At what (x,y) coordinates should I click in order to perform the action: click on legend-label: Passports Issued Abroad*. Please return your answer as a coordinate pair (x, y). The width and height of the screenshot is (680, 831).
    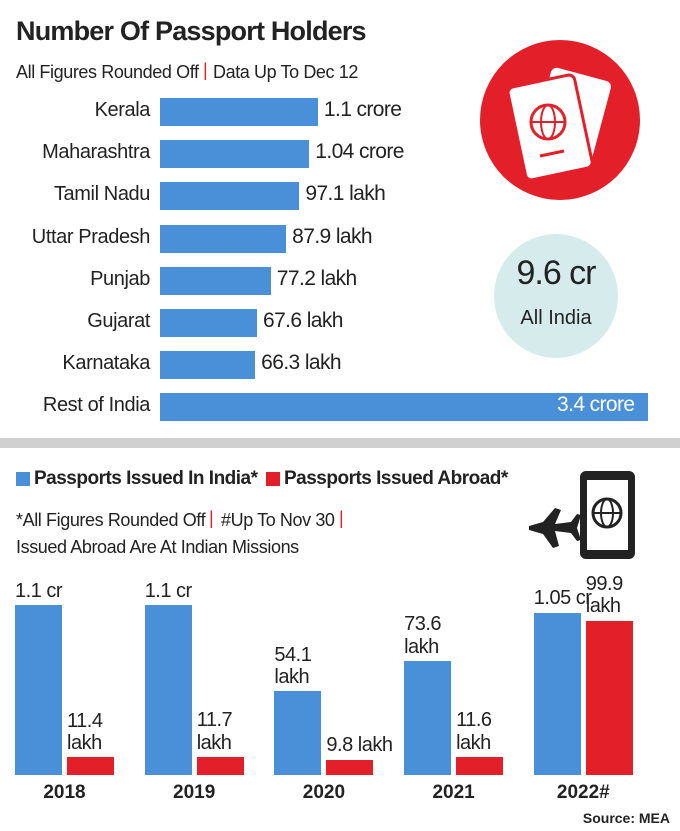
    Looking at the image, I should click on (396, 478).